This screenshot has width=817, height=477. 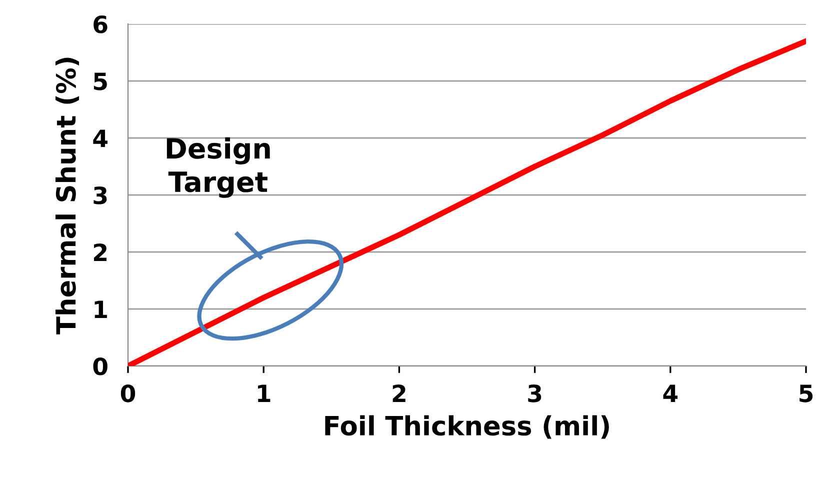 What do you see at coordinates (101, 24) in the screenshot?
I see `y-tick-label: 6` at bounding box center [101, 24].